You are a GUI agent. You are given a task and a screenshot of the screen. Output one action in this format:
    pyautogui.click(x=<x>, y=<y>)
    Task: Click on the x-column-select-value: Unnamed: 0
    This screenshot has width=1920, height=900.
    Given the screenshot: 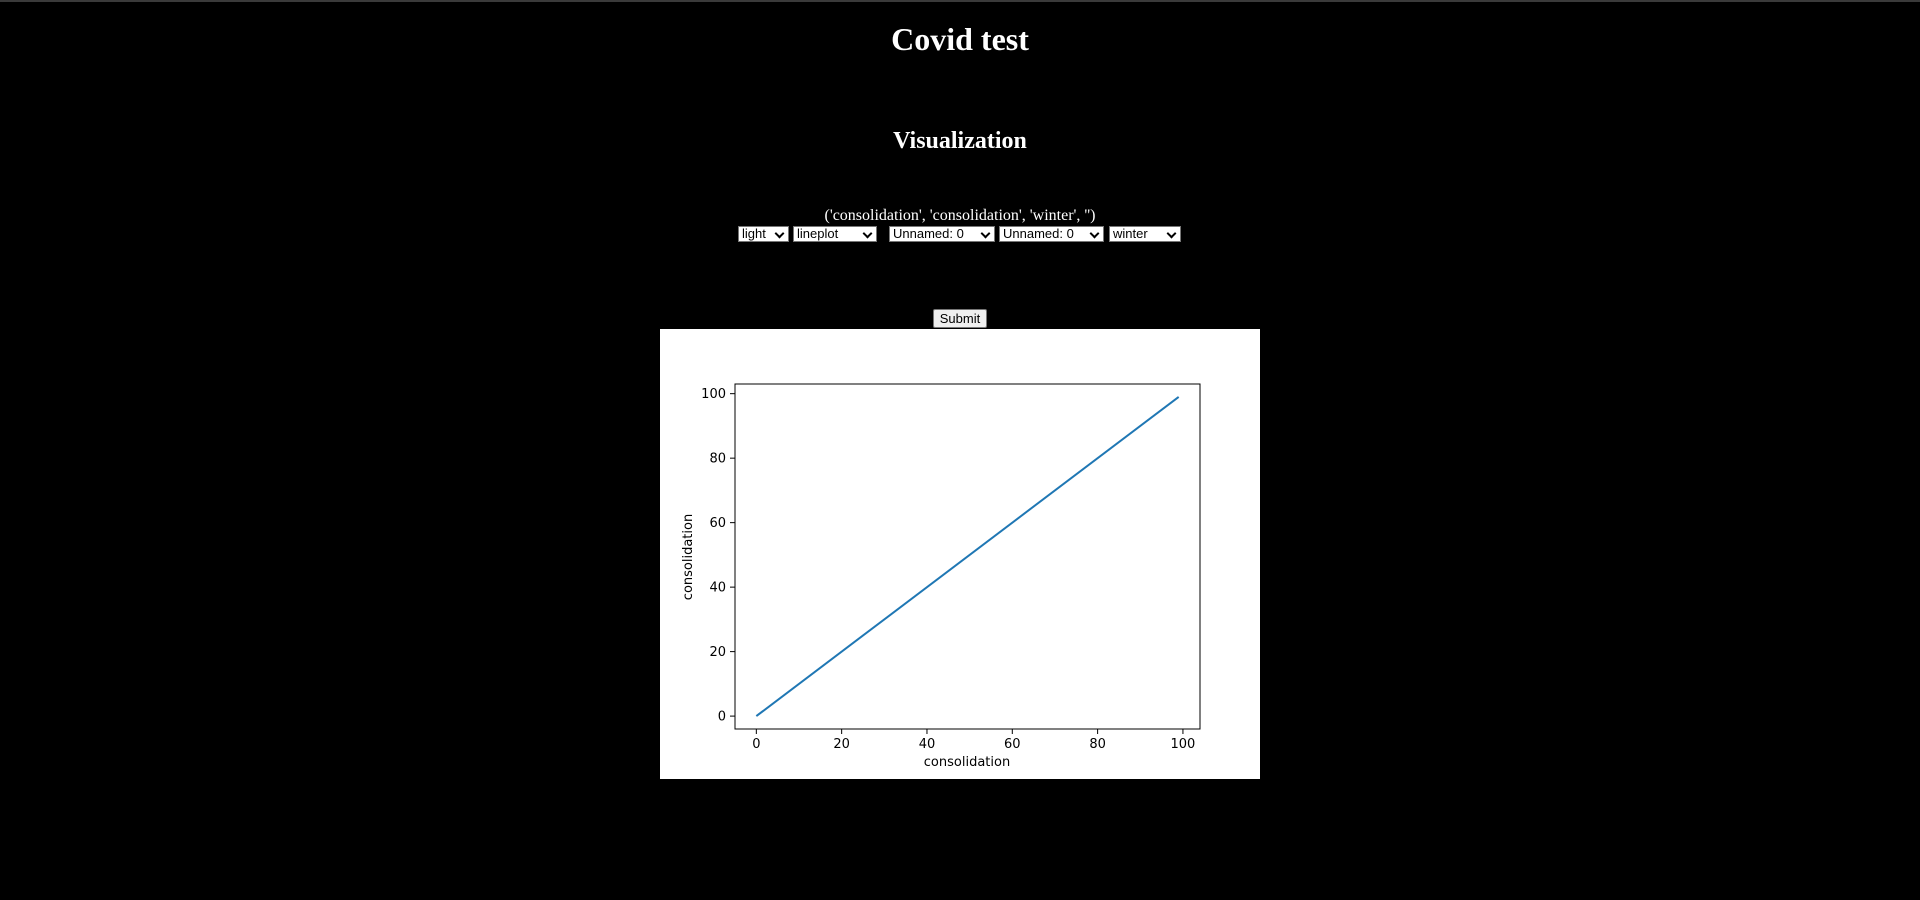 What is the action you would take?
    pyautogui.click(x=928, y=233)
    